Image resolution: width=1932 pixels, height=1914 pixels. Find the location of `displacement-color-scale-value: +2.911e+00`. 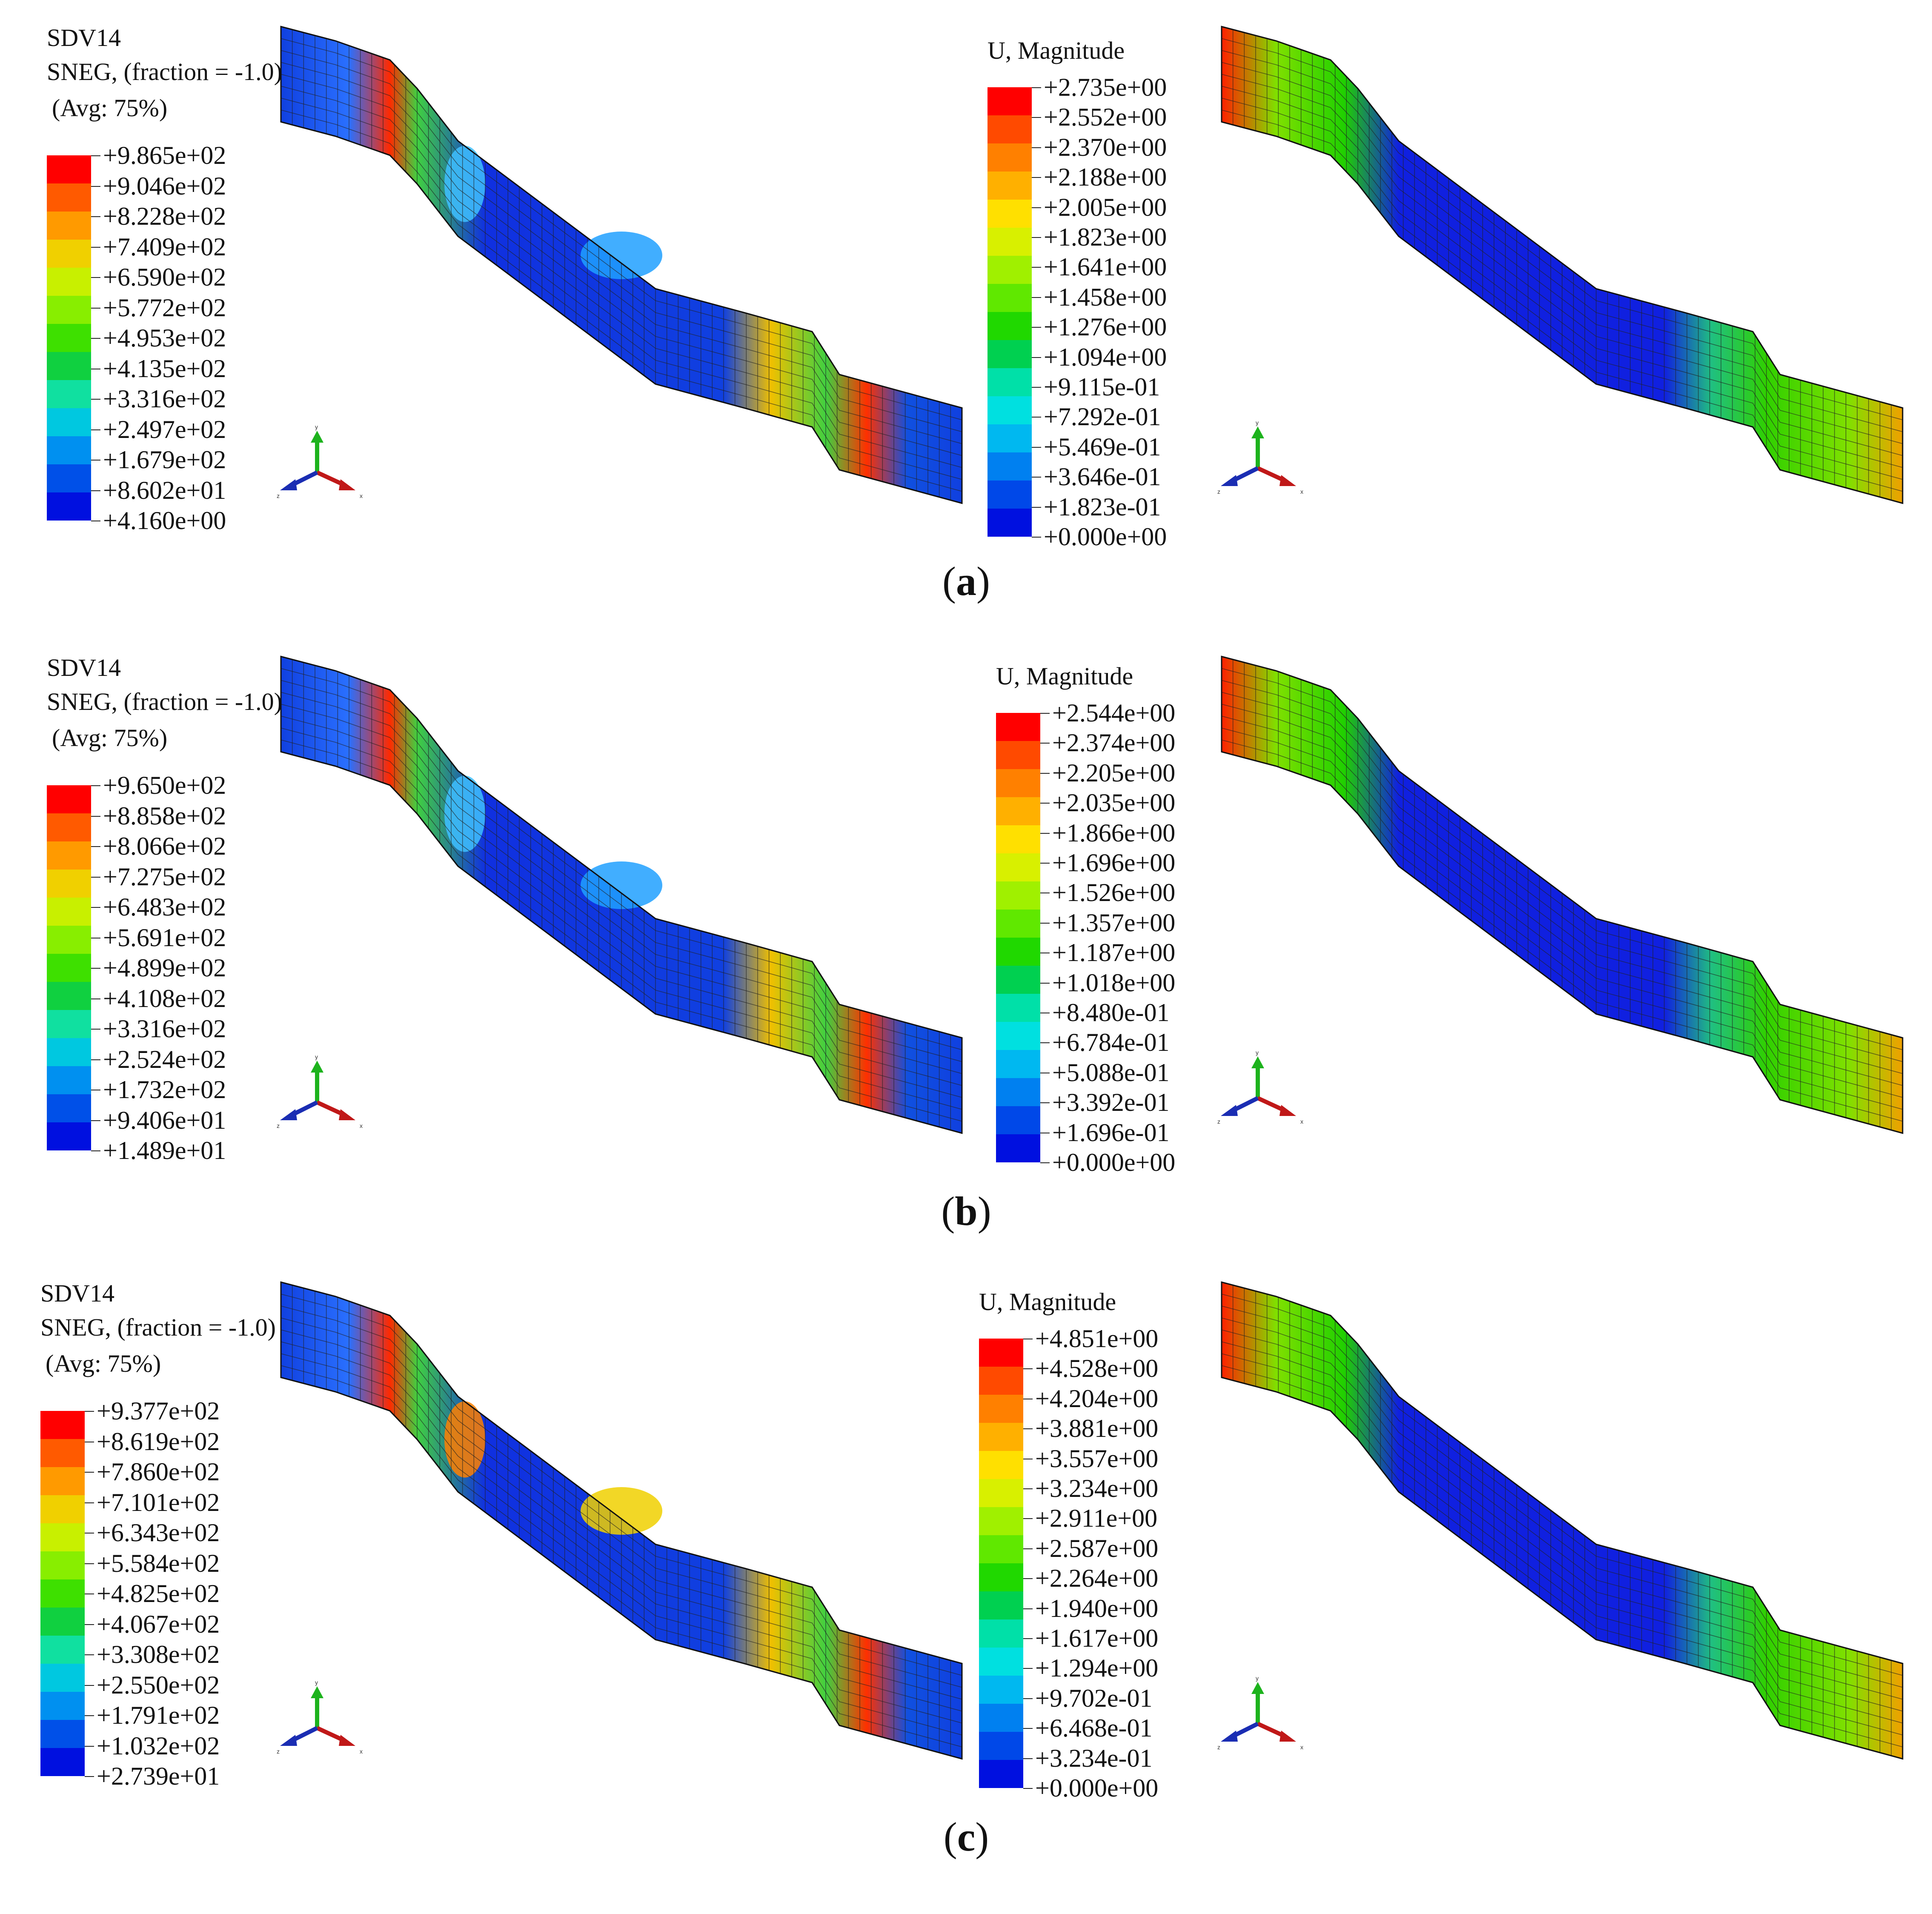

displacement-color-scale-value: +2.911e+00 is located at coordinates (1097, 1518).